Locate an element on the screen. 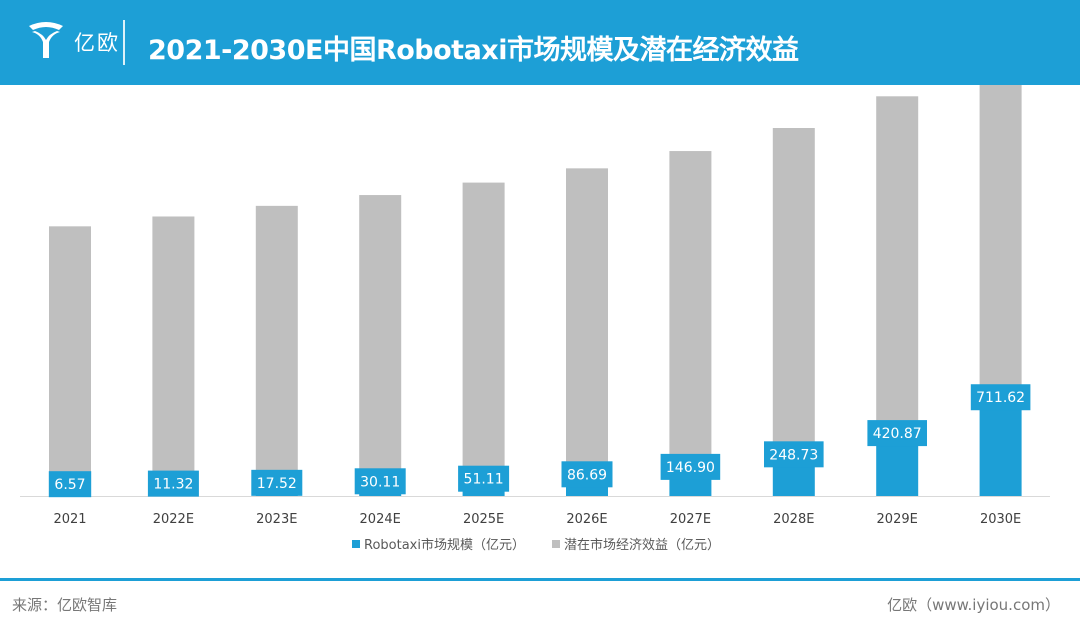  logo-icon is located at coordinates (46, 40).